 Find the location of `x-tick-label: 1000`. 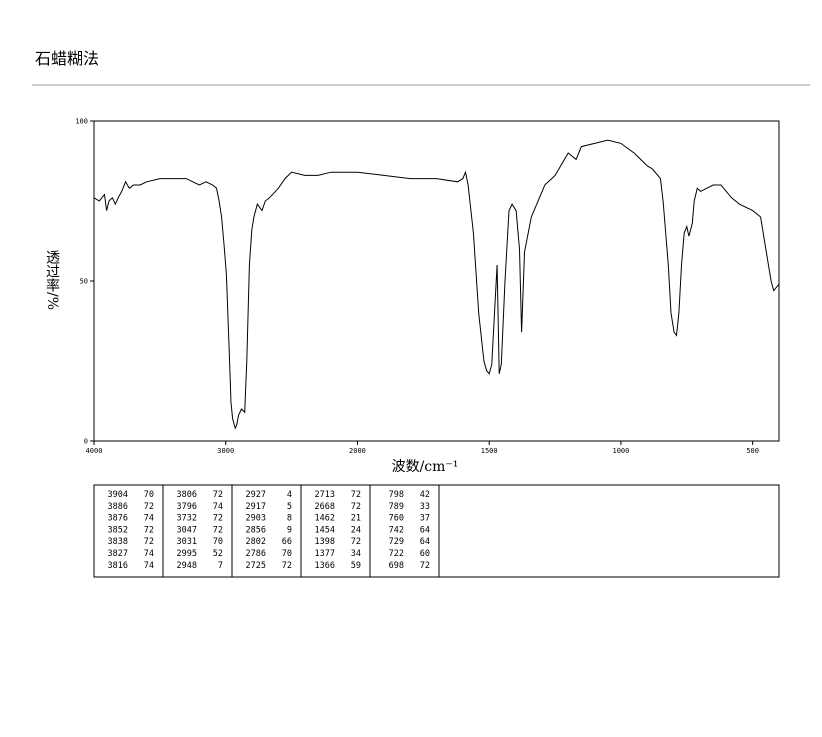

x-tick-label: 1000 is located at coordinates (620, 451).